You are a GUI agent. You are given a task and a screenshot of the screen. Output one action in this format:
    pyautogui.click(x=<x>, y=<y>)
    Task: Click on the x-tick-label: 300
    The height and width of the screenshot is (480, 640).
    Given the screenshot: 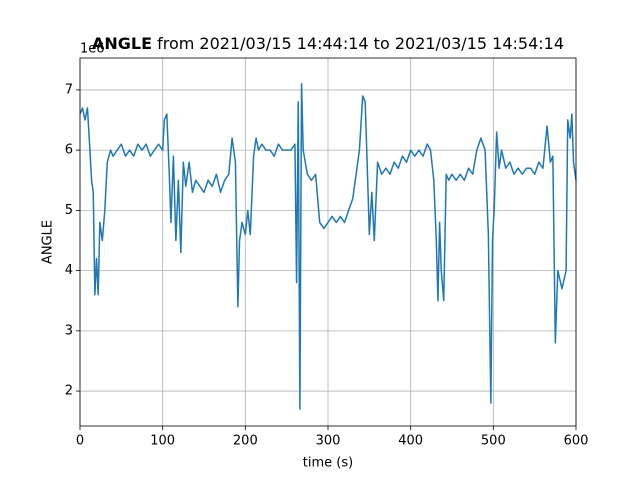 What is the action you would take?
    pyautogui.click(x=328, y=441)
    